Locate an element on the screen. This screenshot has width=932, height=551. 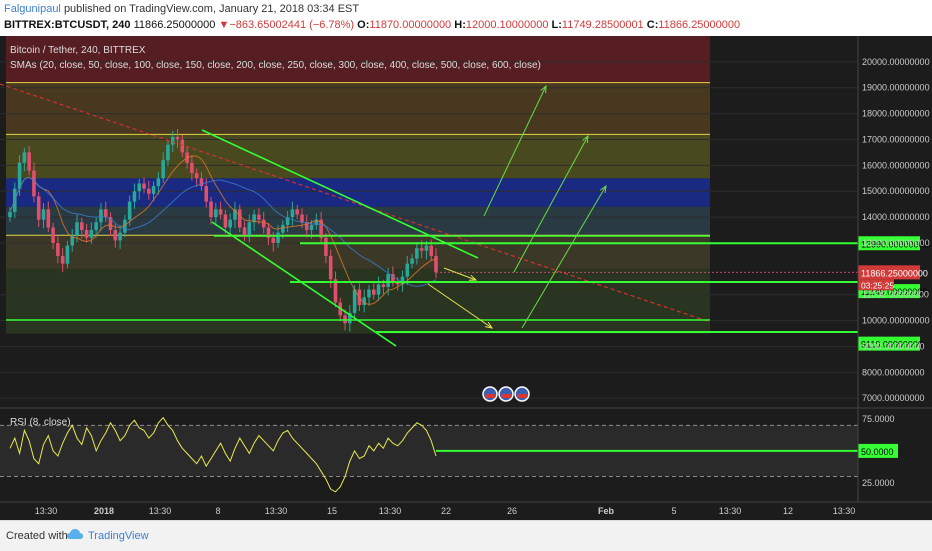
price-tick-label: 18000.00000000 is located at coordinates (896, 114).